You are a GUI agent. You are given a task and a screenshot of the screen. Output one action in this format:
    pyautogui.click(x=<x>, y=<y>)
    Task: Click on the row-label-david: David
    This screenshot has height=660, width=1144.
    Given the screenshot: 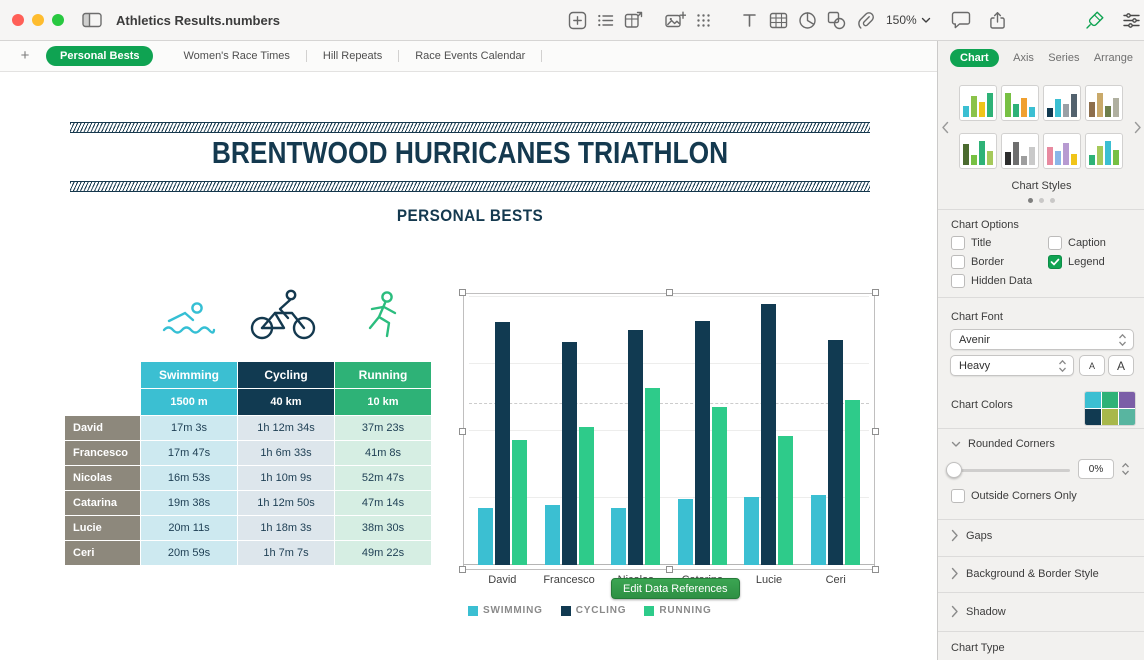 What is the action you would take?
    pyautogui.click(x=102, y=428)
    